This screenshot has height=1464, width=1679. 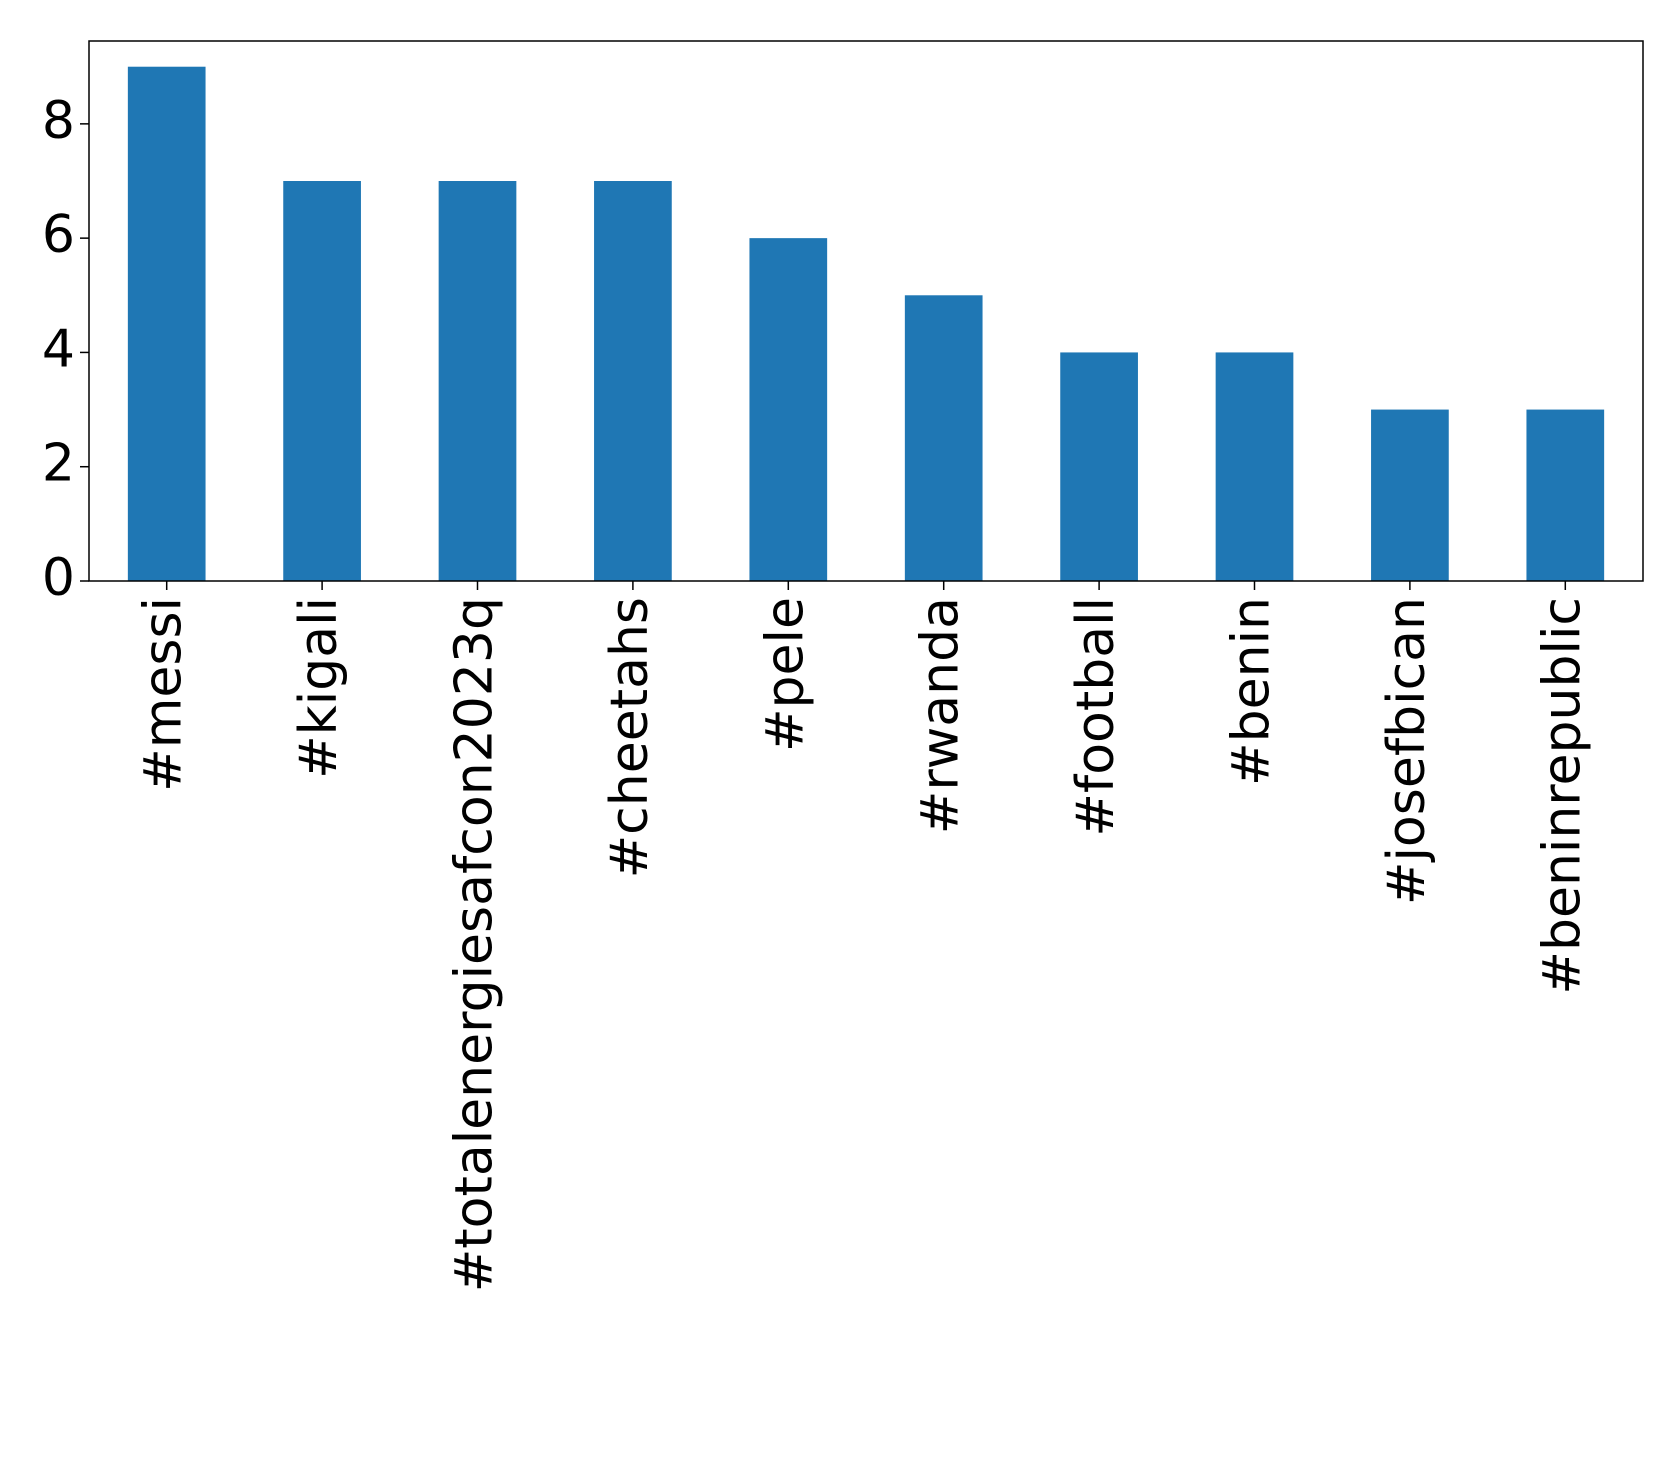 I want to click on x-tick-label: #beninrepublic, so click(x=1562, y=796).